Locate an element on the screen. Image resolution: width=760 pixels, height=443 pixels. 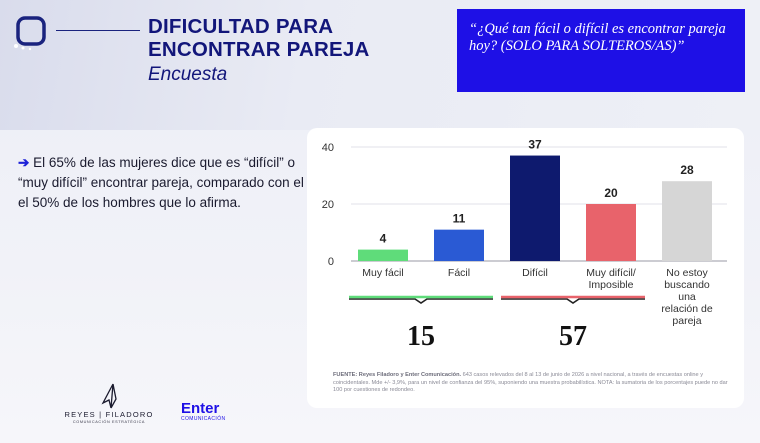
data-label: 28 is located at coordinates (687, 170).